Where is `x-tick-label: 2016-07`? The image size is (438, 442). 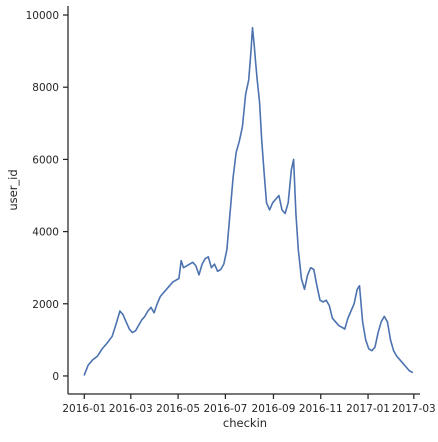
x-tick-label: 2016-07 is located at coordinates (225, 409).